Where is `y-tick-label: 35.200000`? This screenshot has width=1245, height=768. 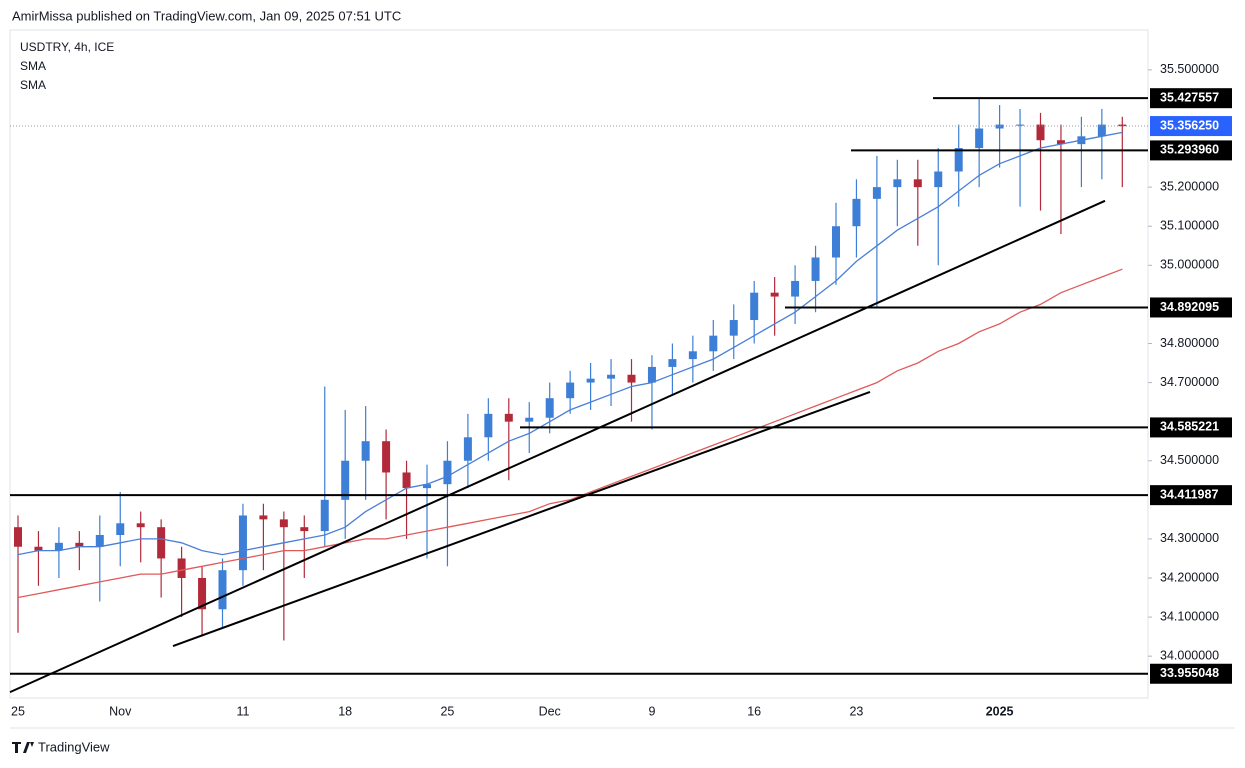 y-tick-label: 35.200000 is located at coordinates (1189, 186).